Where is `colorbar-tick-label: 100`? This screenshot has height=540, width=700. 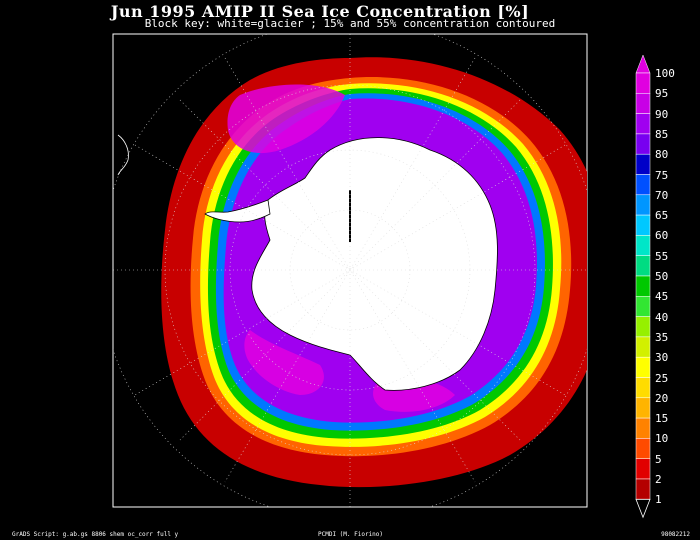 colorbar-tick-label: 100 is located at coordinates (665, 73).